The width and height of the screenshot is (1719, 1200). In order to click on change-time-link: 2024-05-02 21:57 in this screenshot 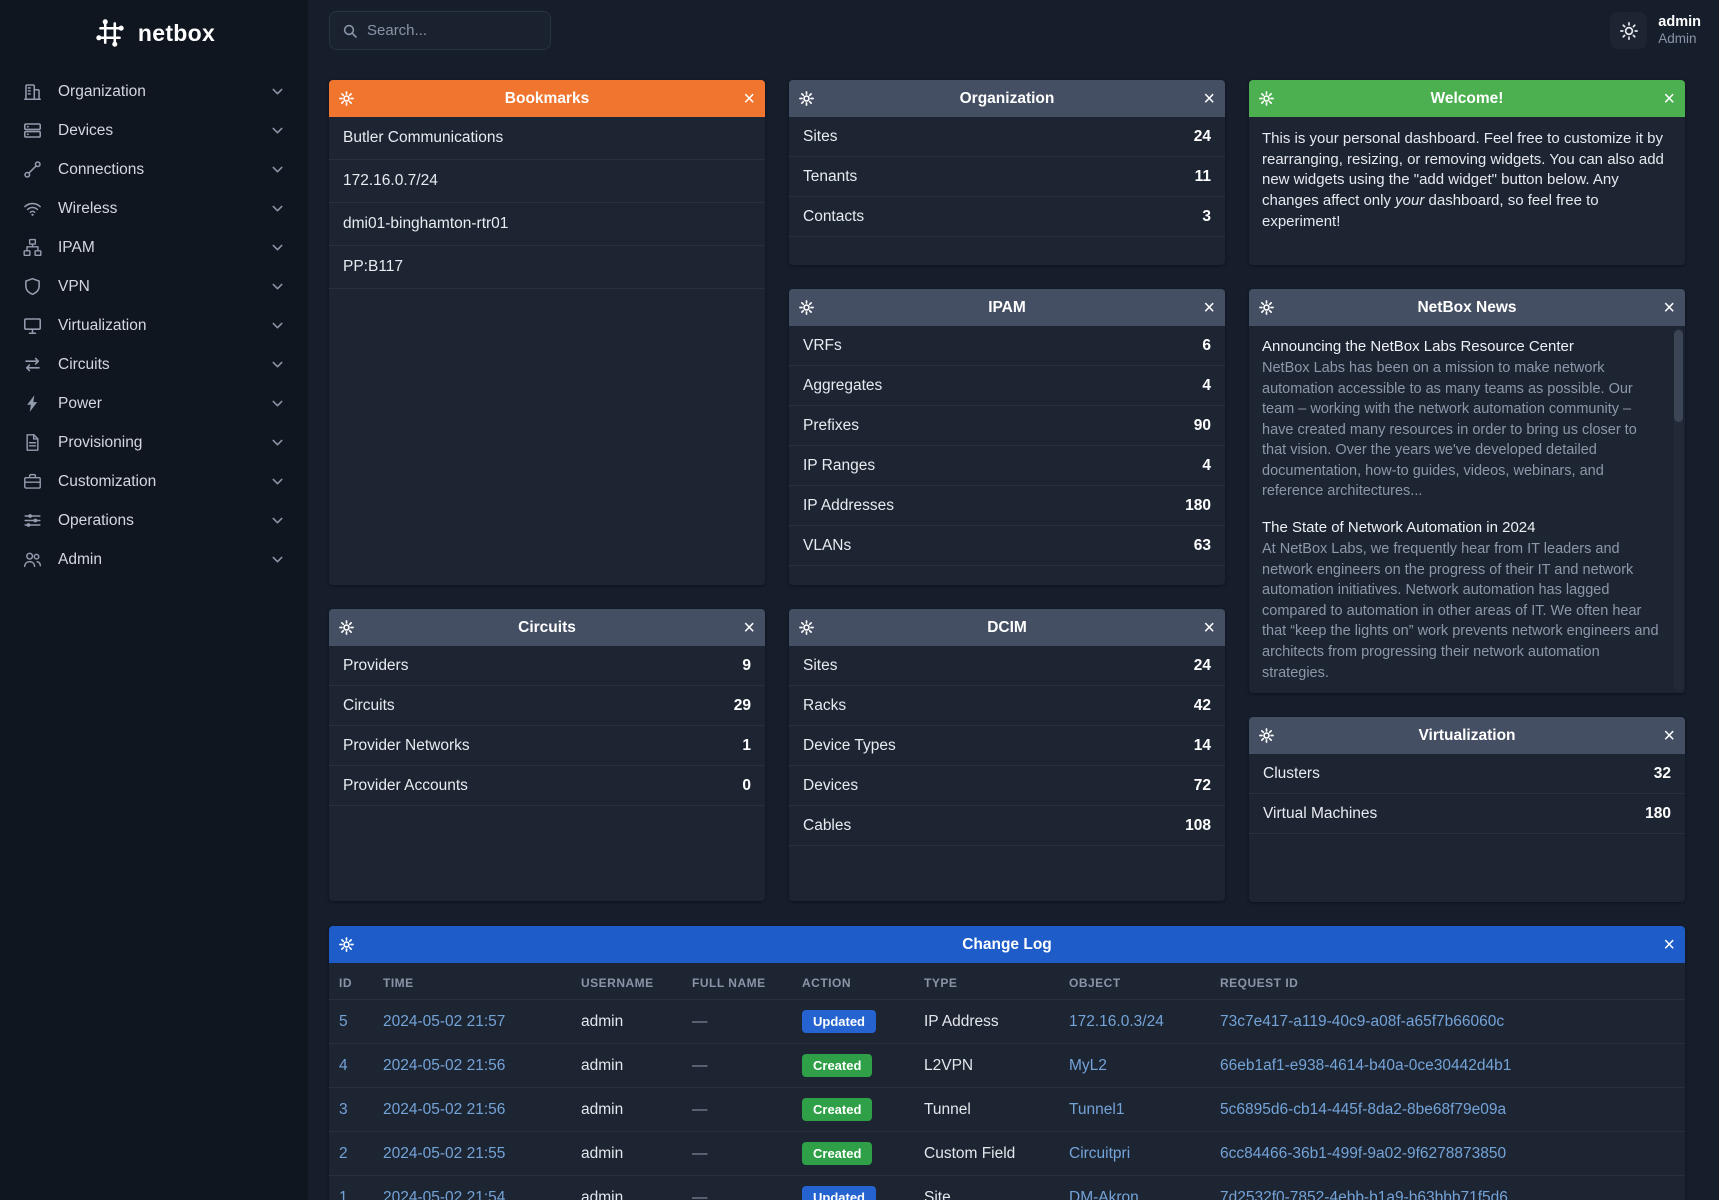, I will do `click(444, 1021)`.